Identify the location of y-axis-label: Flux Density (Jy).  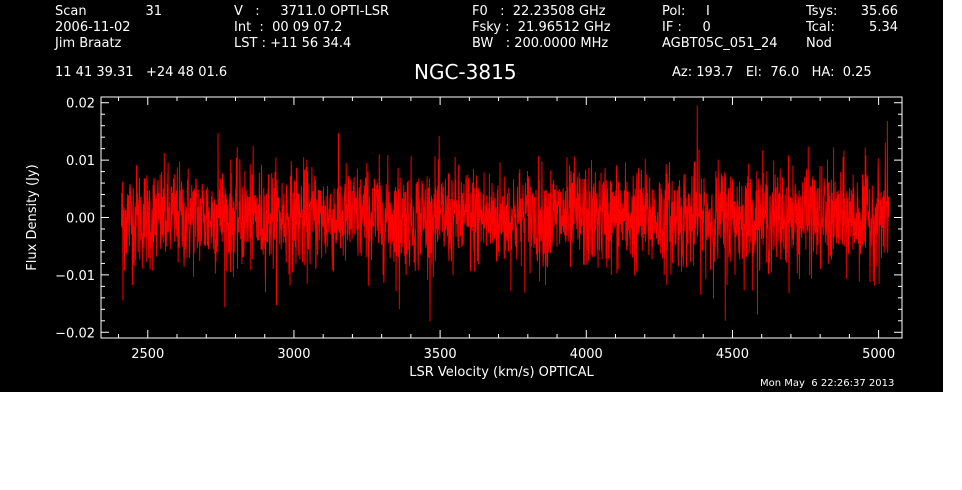
(32, 217).